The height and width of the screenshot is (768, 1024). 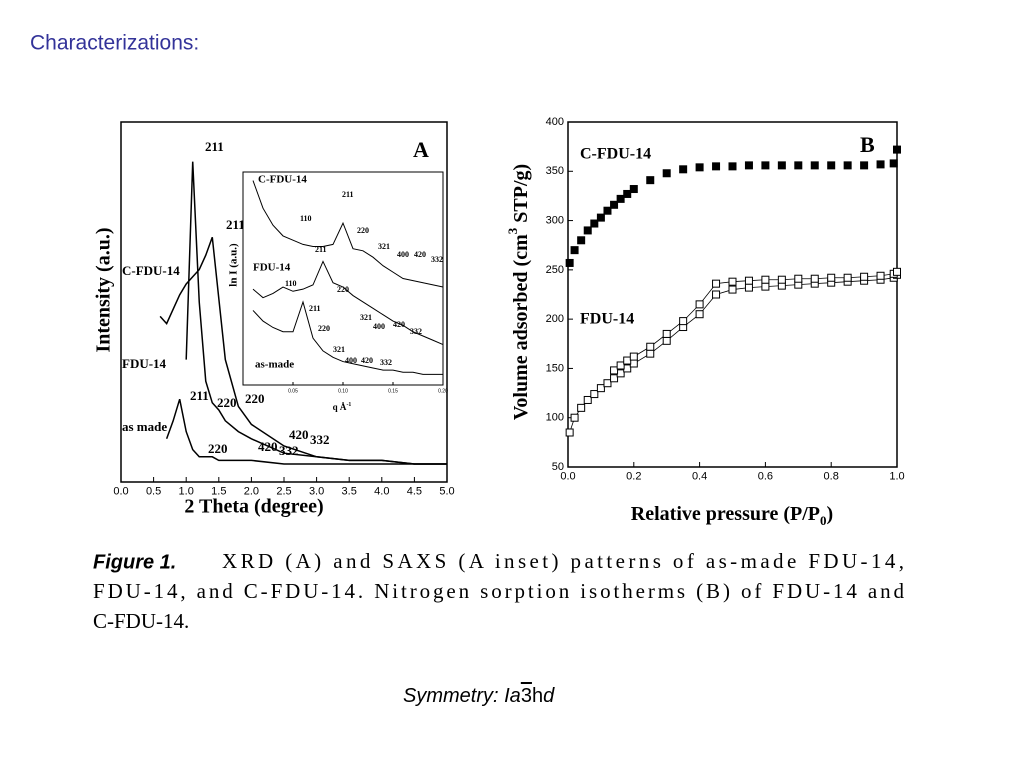 I want to click on x-tick-label: 2.5, so click(x=283, y=492).